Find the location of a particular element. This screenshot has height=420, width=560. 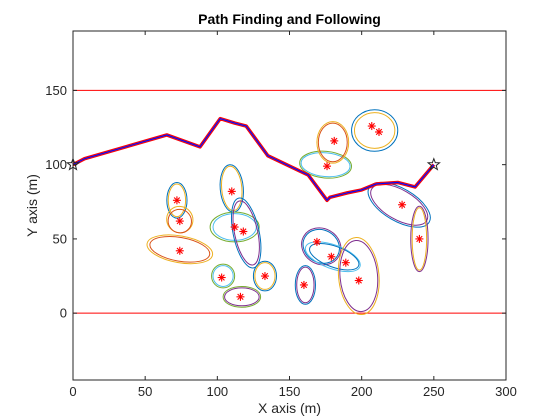

x-tick-label: 250 is located at coordinates (434, 391).